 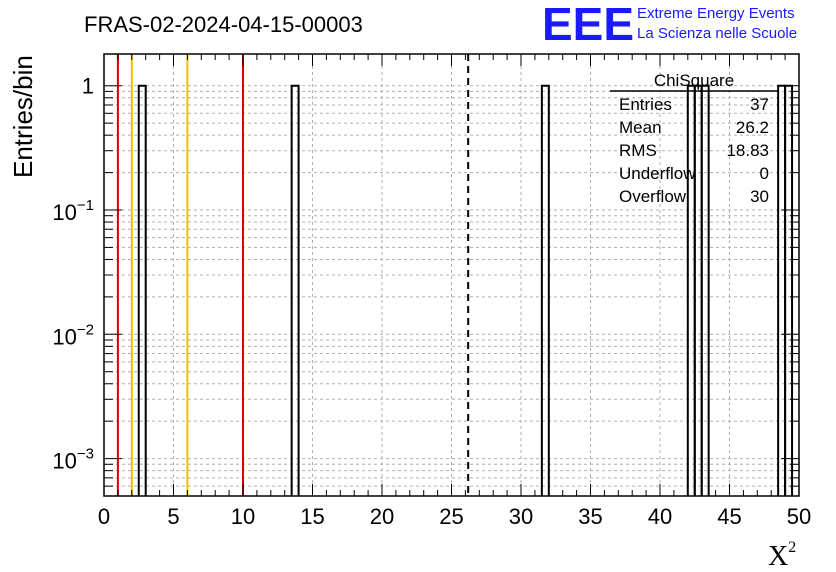 What do you see at coordinates (759, 196) in the screenshot?
I see `stats-value: 30` at bounding box center [759, 196].